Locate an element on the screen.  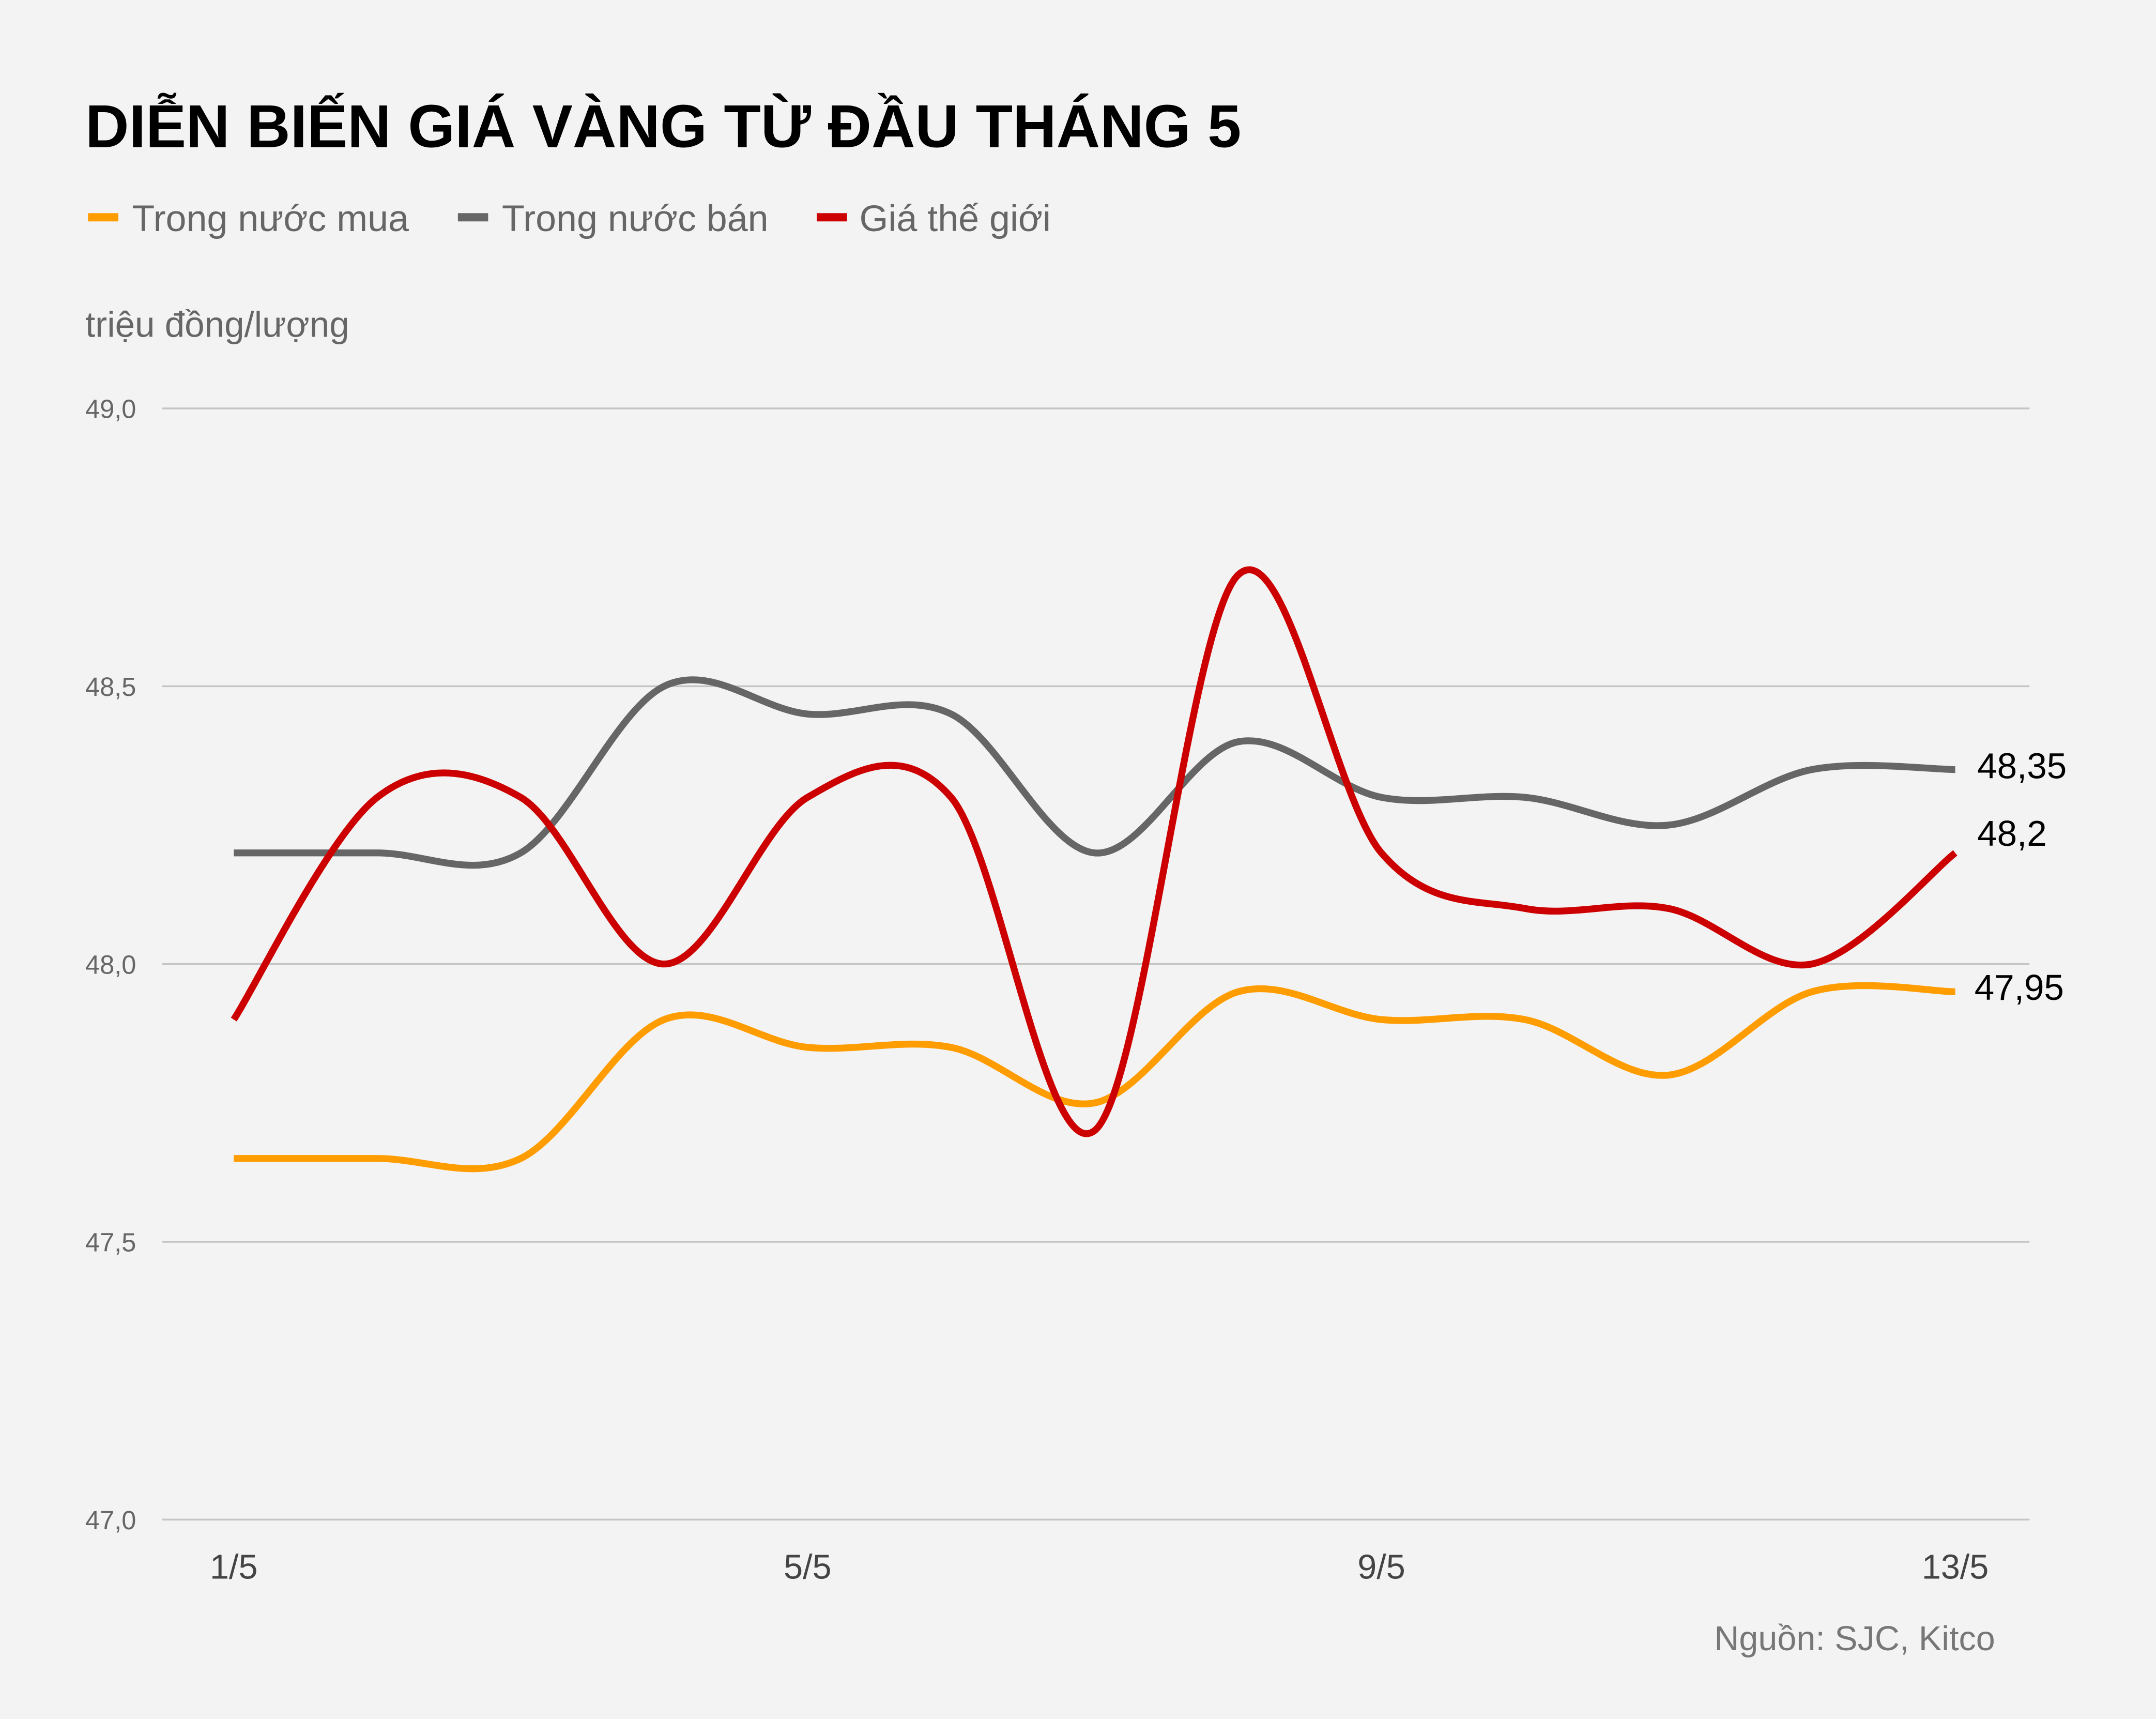
line-domestic-buy is located at coordinates (1094, 1077).